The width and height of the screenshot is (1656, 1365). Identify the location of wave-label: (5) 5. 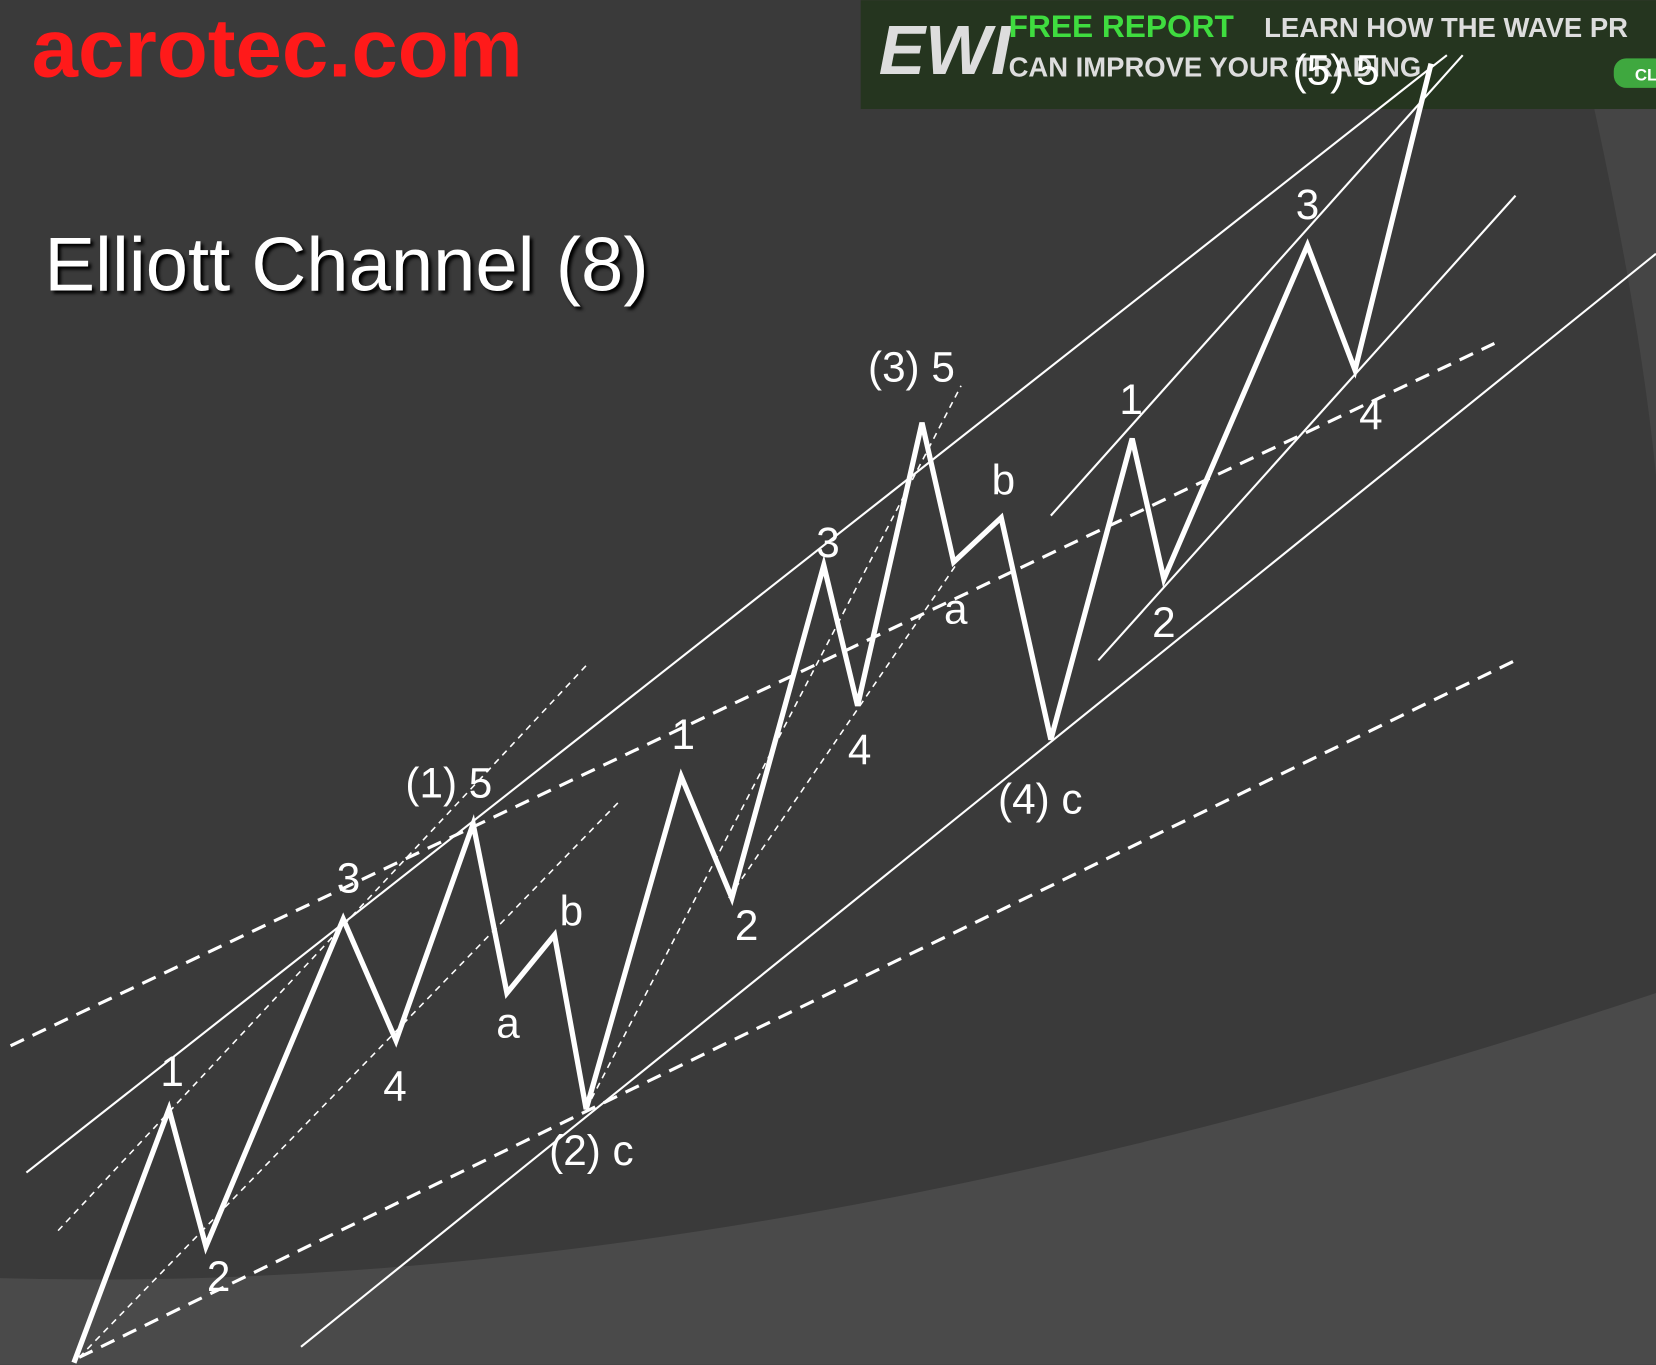
(1336, 70).